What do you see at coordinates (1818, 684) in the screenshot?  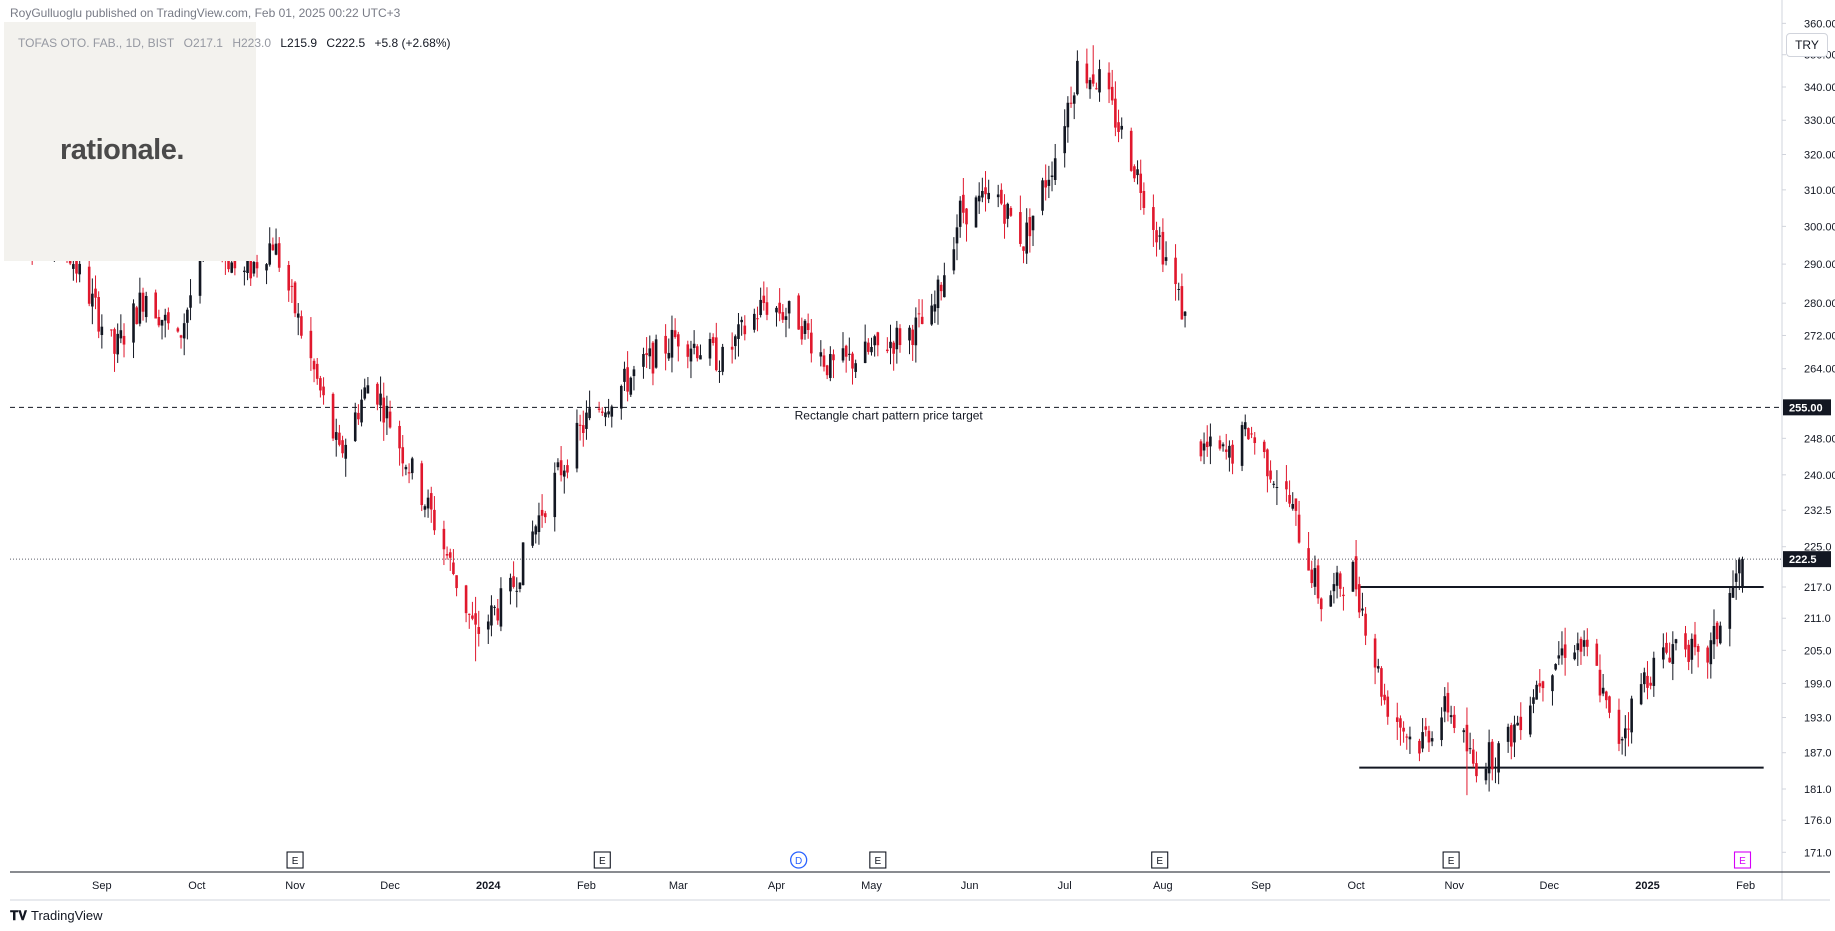 I see `price-tick-label: 199.0` at bounding box center [1818, 684].